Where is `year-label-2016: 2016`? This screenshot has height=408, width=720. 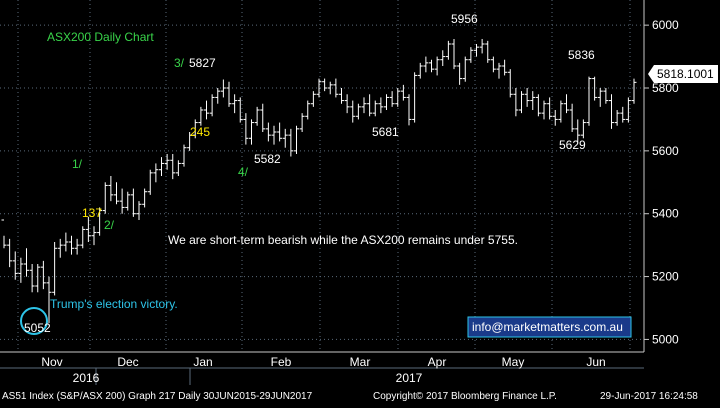
year-label-2016: 2016 is located at coordinates (86, 378).